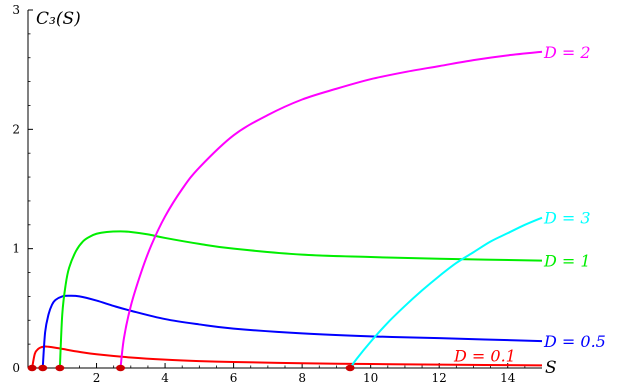 This screenshot has width=617, height=390. Describe the element at coordinates (370, 378) in the screenshot. I see `x-tick-label: 10` at that location.